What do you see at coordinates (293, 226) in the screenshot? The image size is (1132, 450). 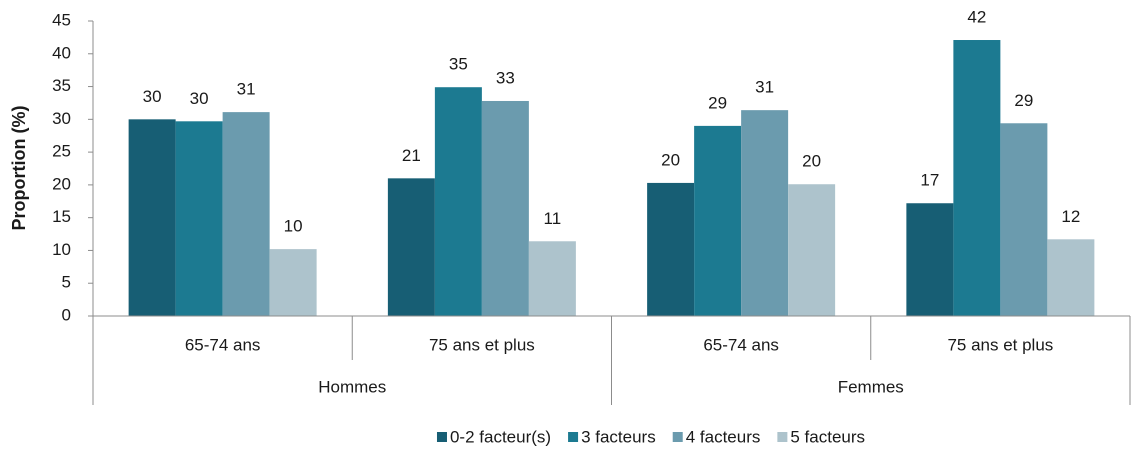 I see `value-label: 10` at bounding box center [293, 226].